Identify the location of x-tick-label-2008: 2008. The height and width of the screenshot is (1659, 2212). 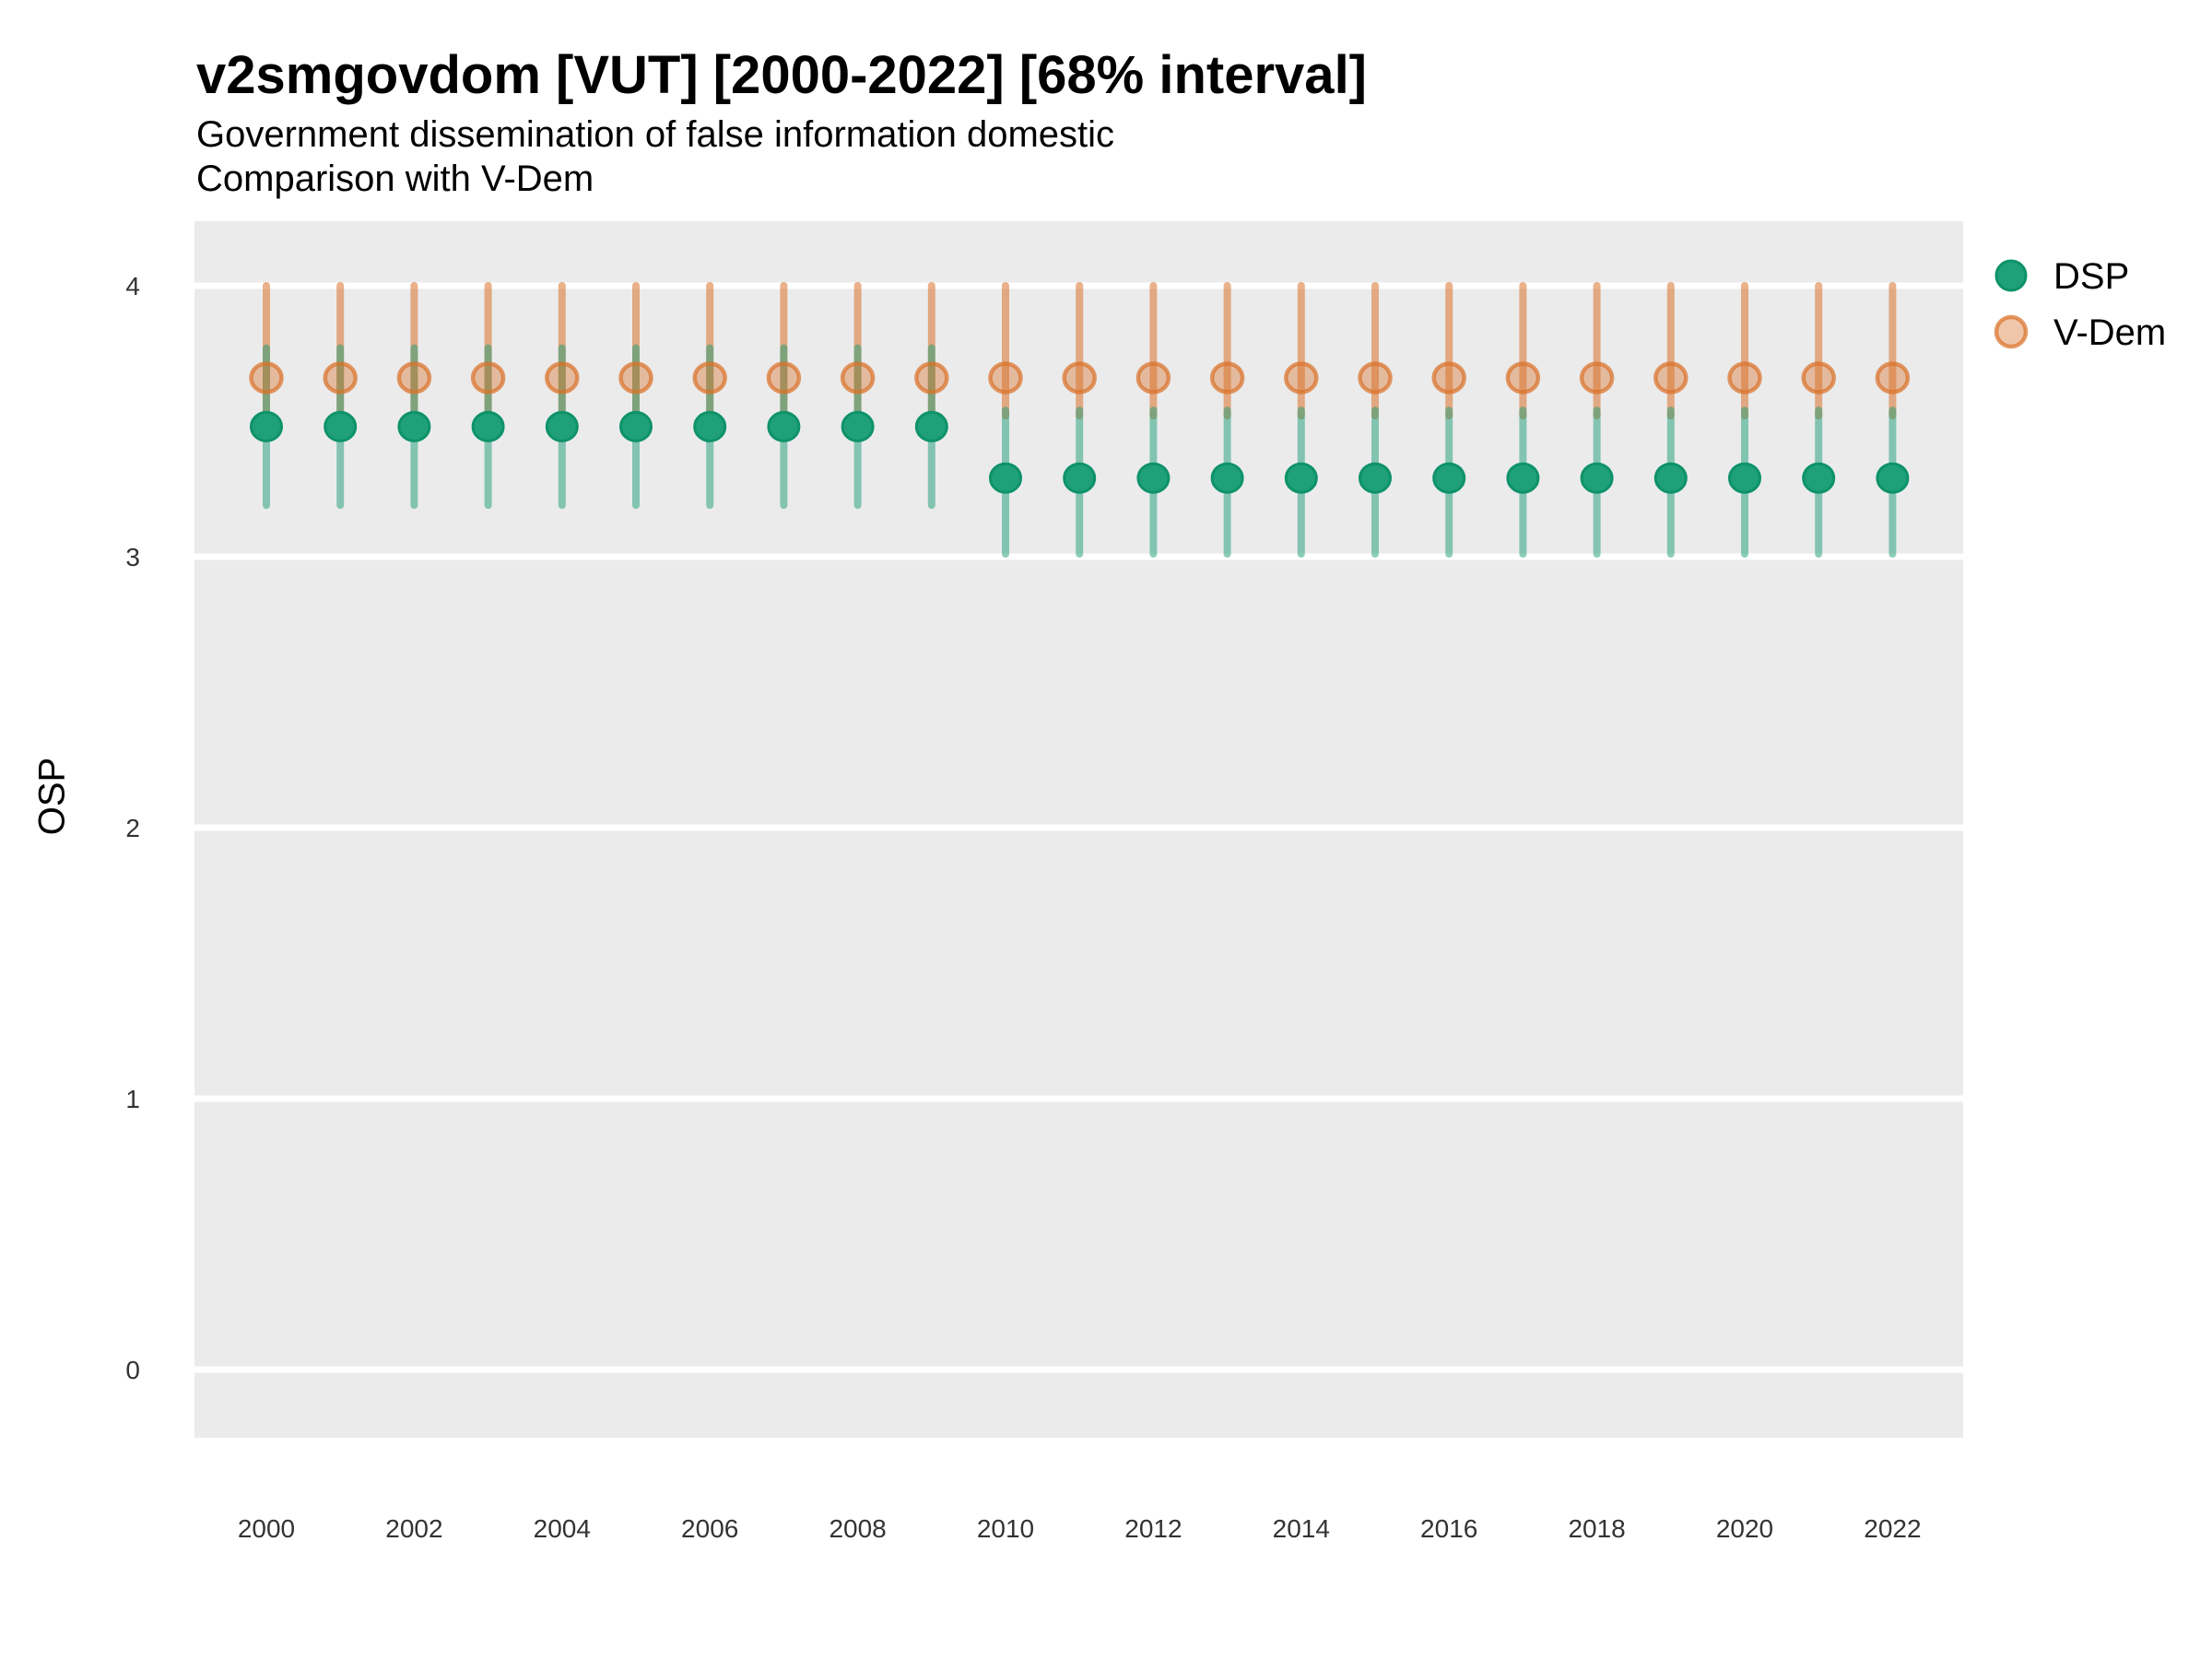
(857, 1528).